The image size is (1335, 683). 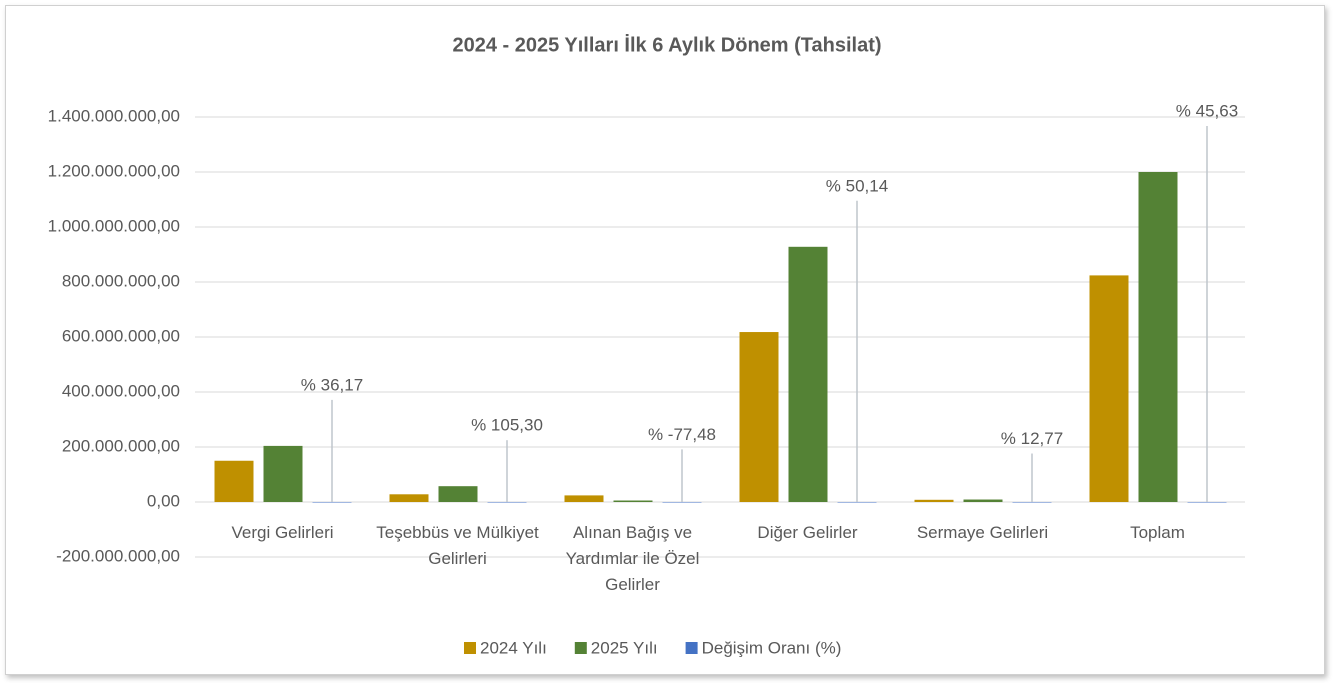 I want to click on y-tick-label: 1.200.000.000,00, so click(x=114, y=170).